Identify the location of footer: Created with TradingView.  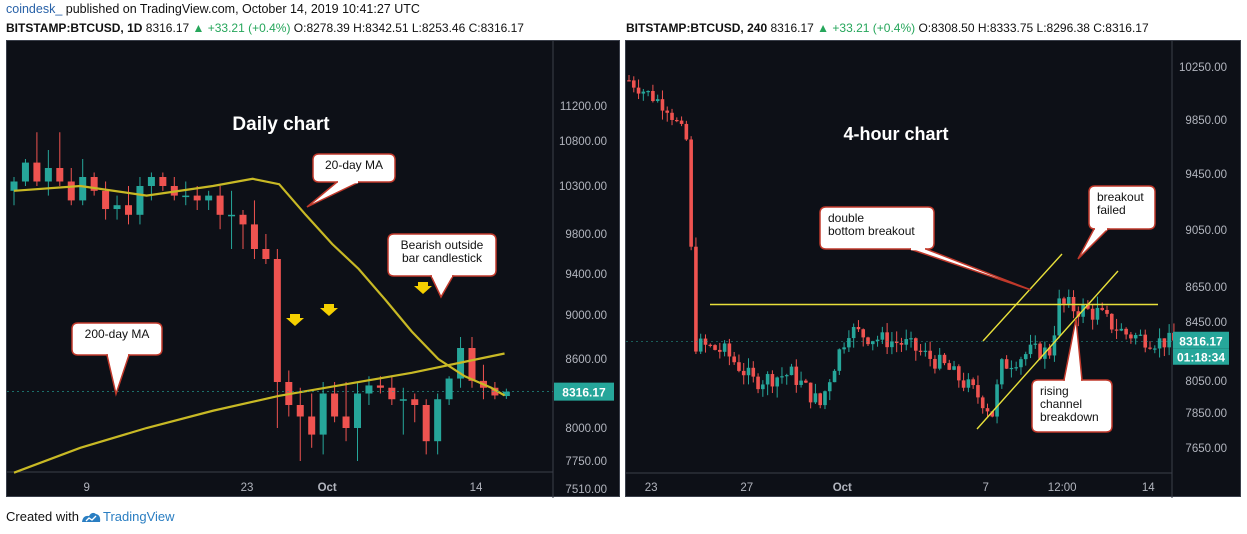
(90, 517).